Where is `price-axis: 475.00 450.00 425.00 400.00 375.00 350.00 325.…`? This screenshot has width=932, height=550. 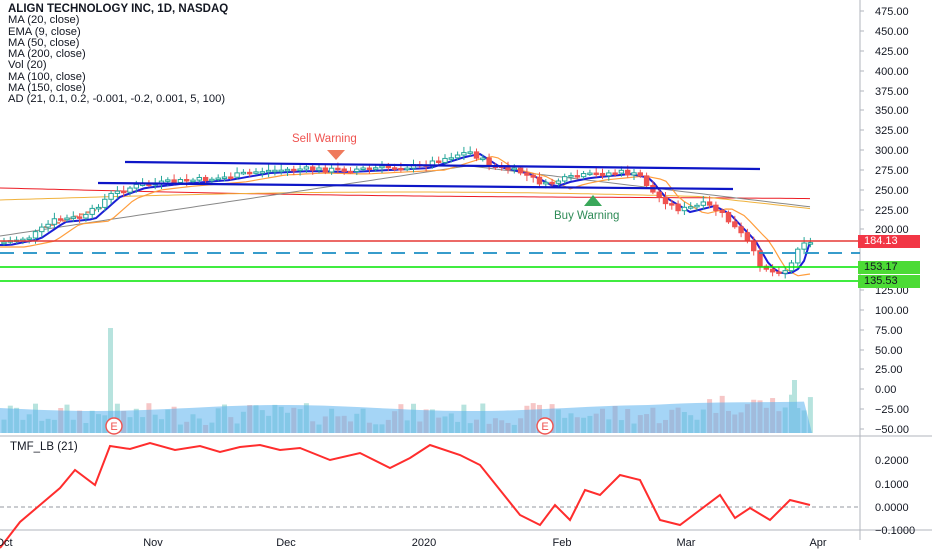
price-axis: 475.00 450.00 425.00 400.00 375.00 350.00 325.… is located at coordinates (884, 221).